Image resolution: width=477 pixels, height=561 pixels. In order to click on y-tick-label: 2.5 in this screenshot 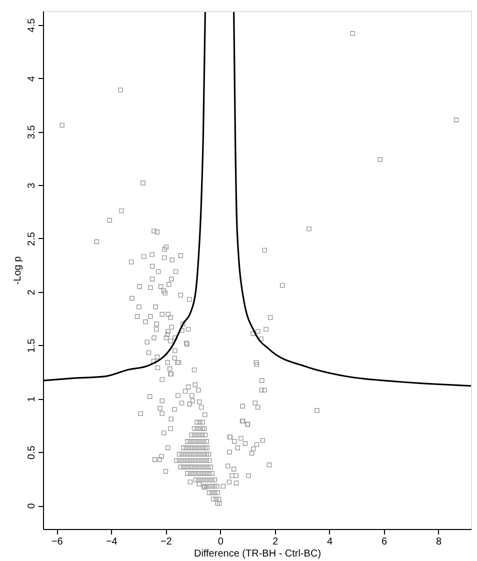, I will do `click(32, 239)`.